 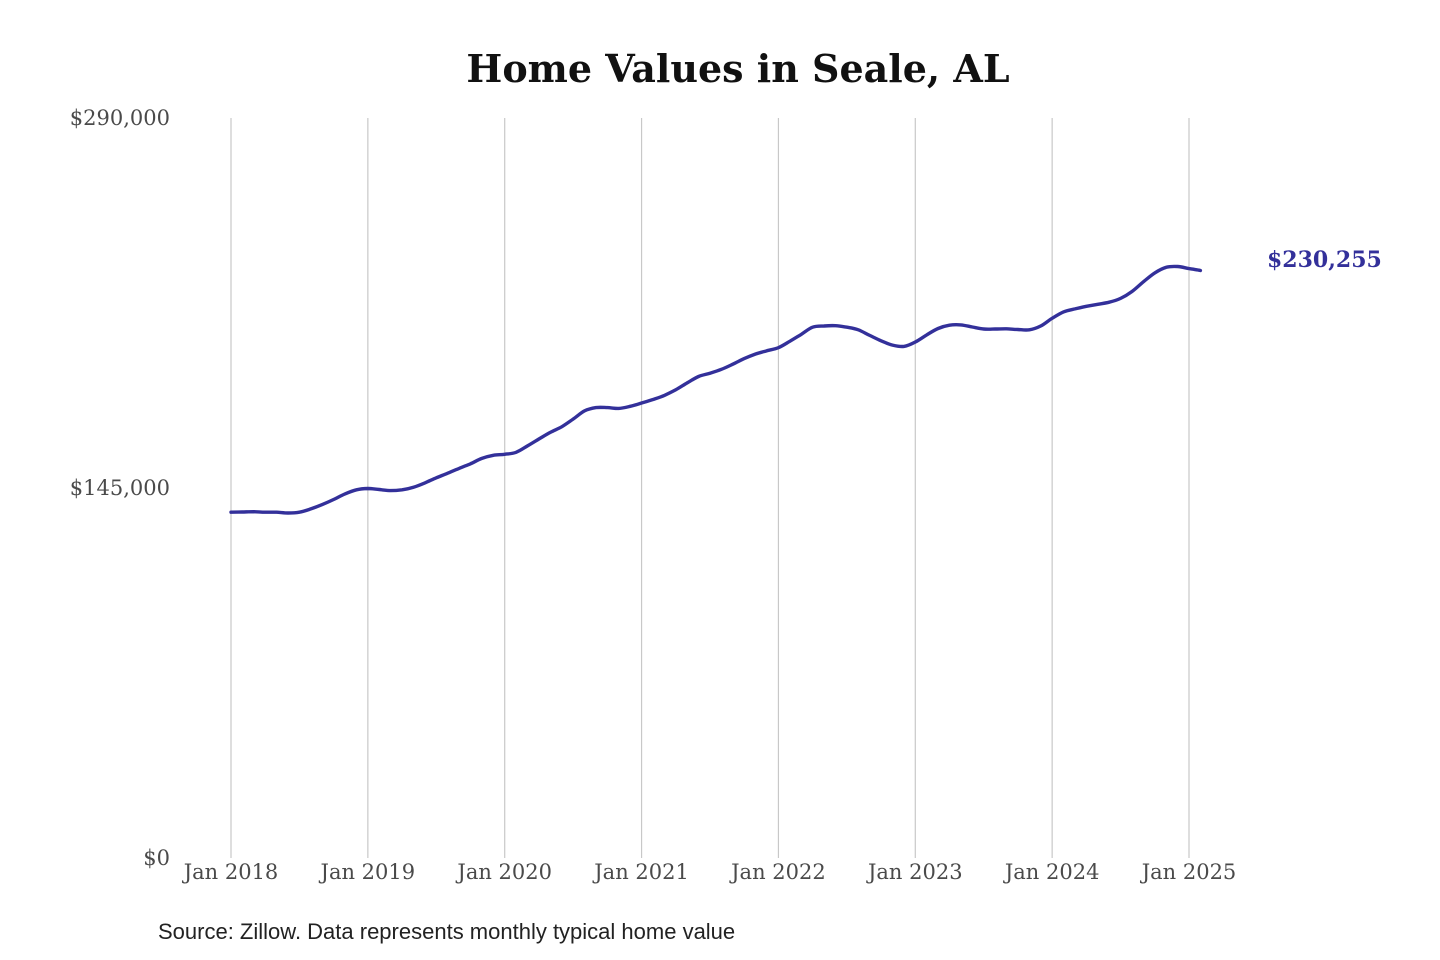 What do you see at coordinates (1324, 260) in the screenshot?
I see `end-value-label: $230,255` at bounding box center [1324, 260].